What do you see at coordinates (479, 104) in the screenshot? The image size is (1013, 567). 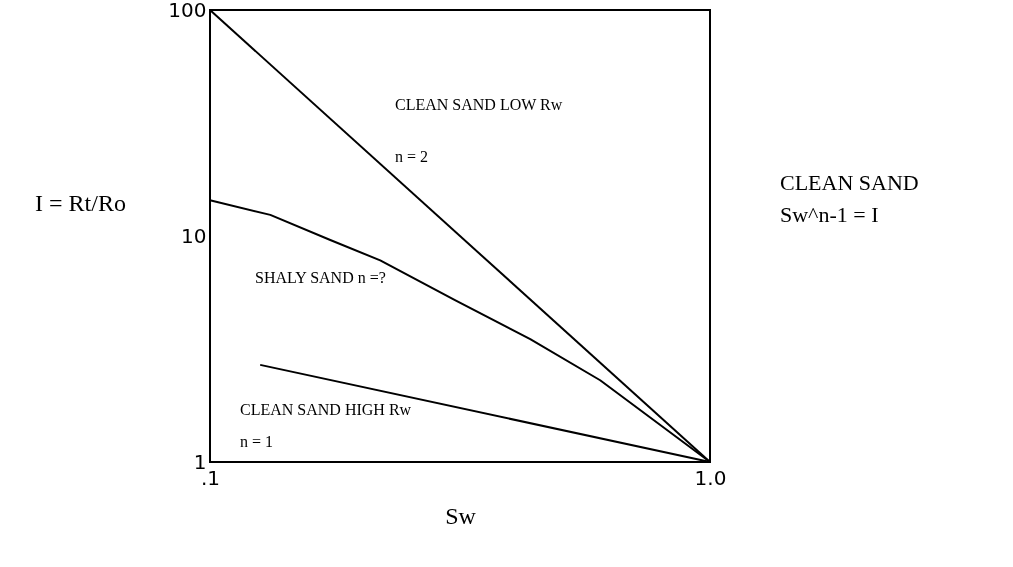 I see `annotation: CLEAN SAND LOW Rw` at bounding box center [479, 104].